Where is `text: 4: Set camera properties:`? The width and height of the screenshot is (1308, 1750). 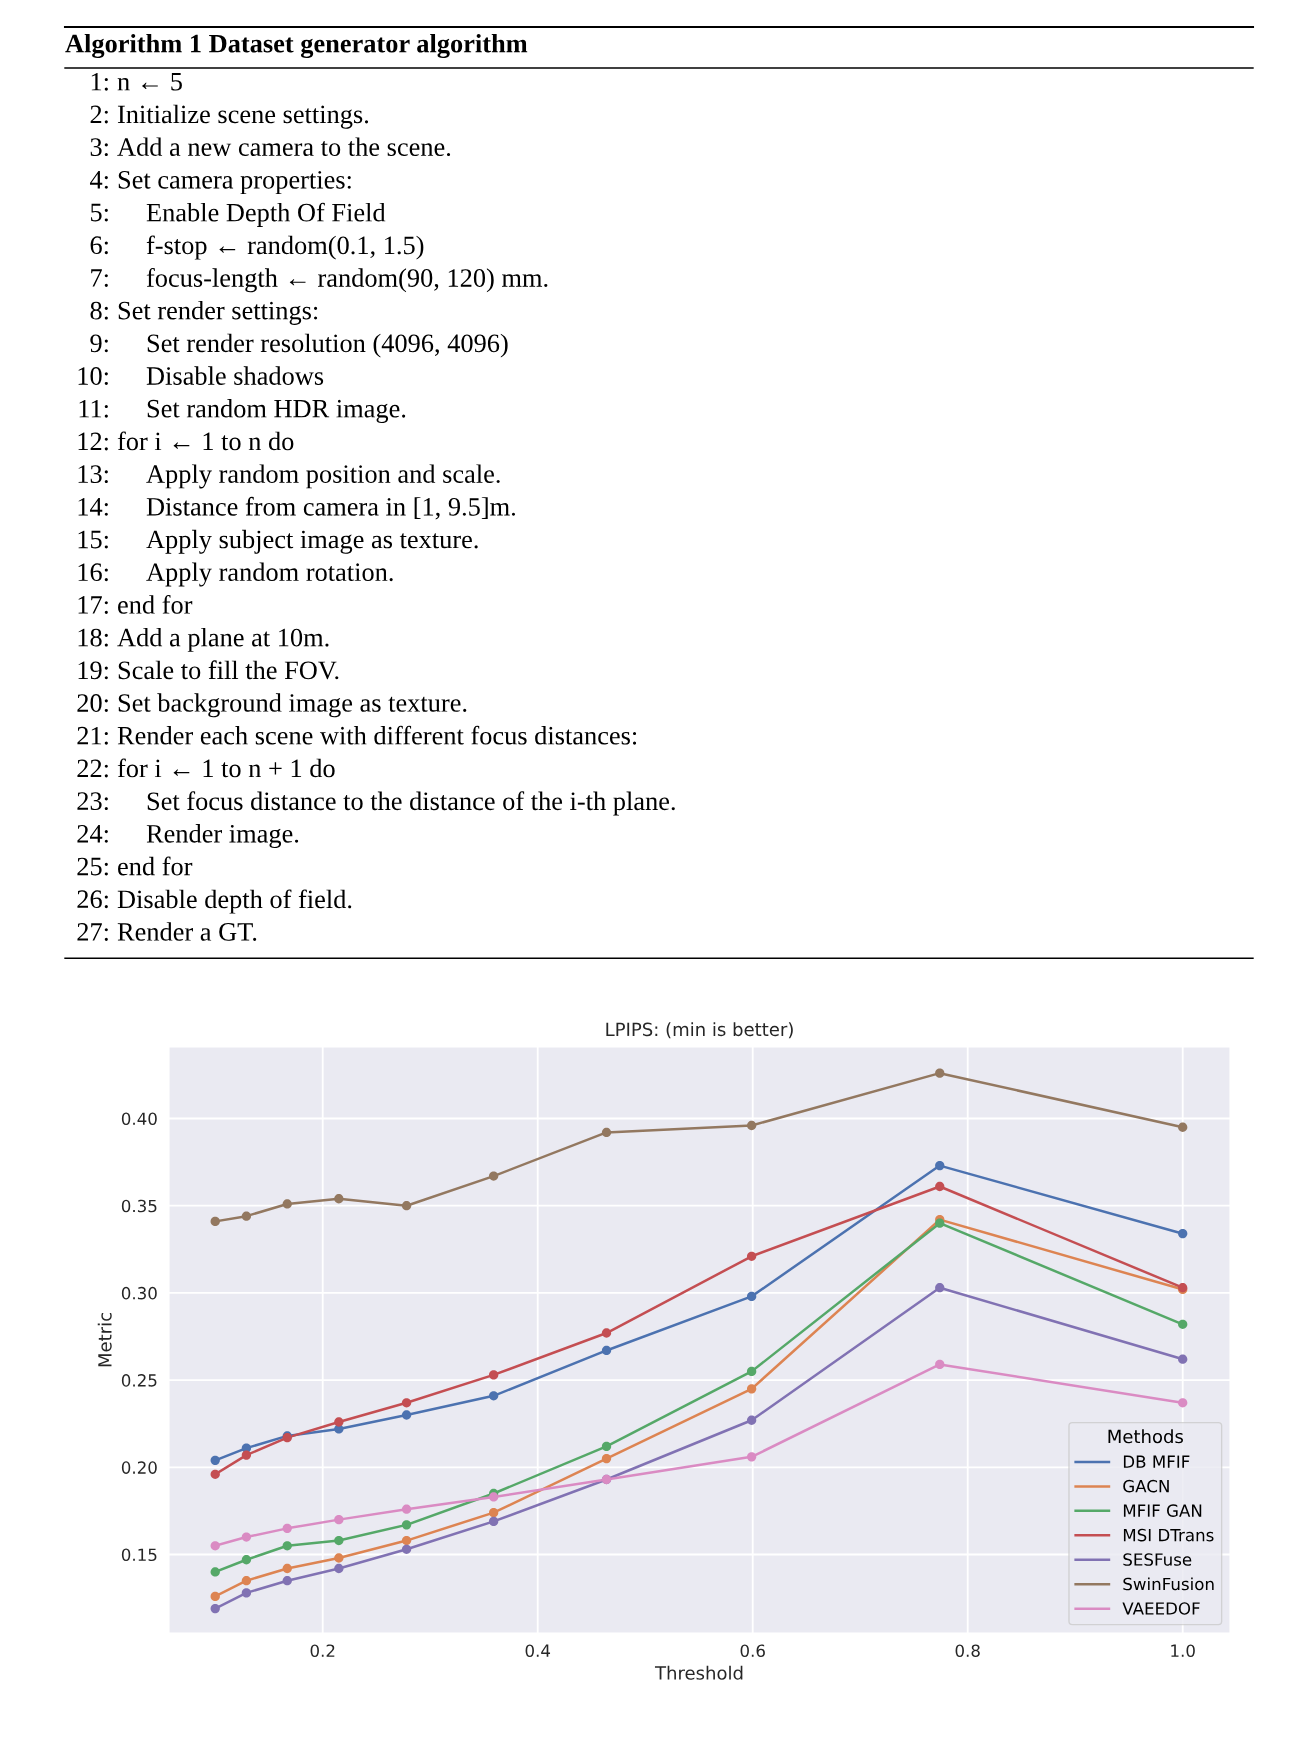 text: 4: Set camera properties: is located at coordinates (220, 182).